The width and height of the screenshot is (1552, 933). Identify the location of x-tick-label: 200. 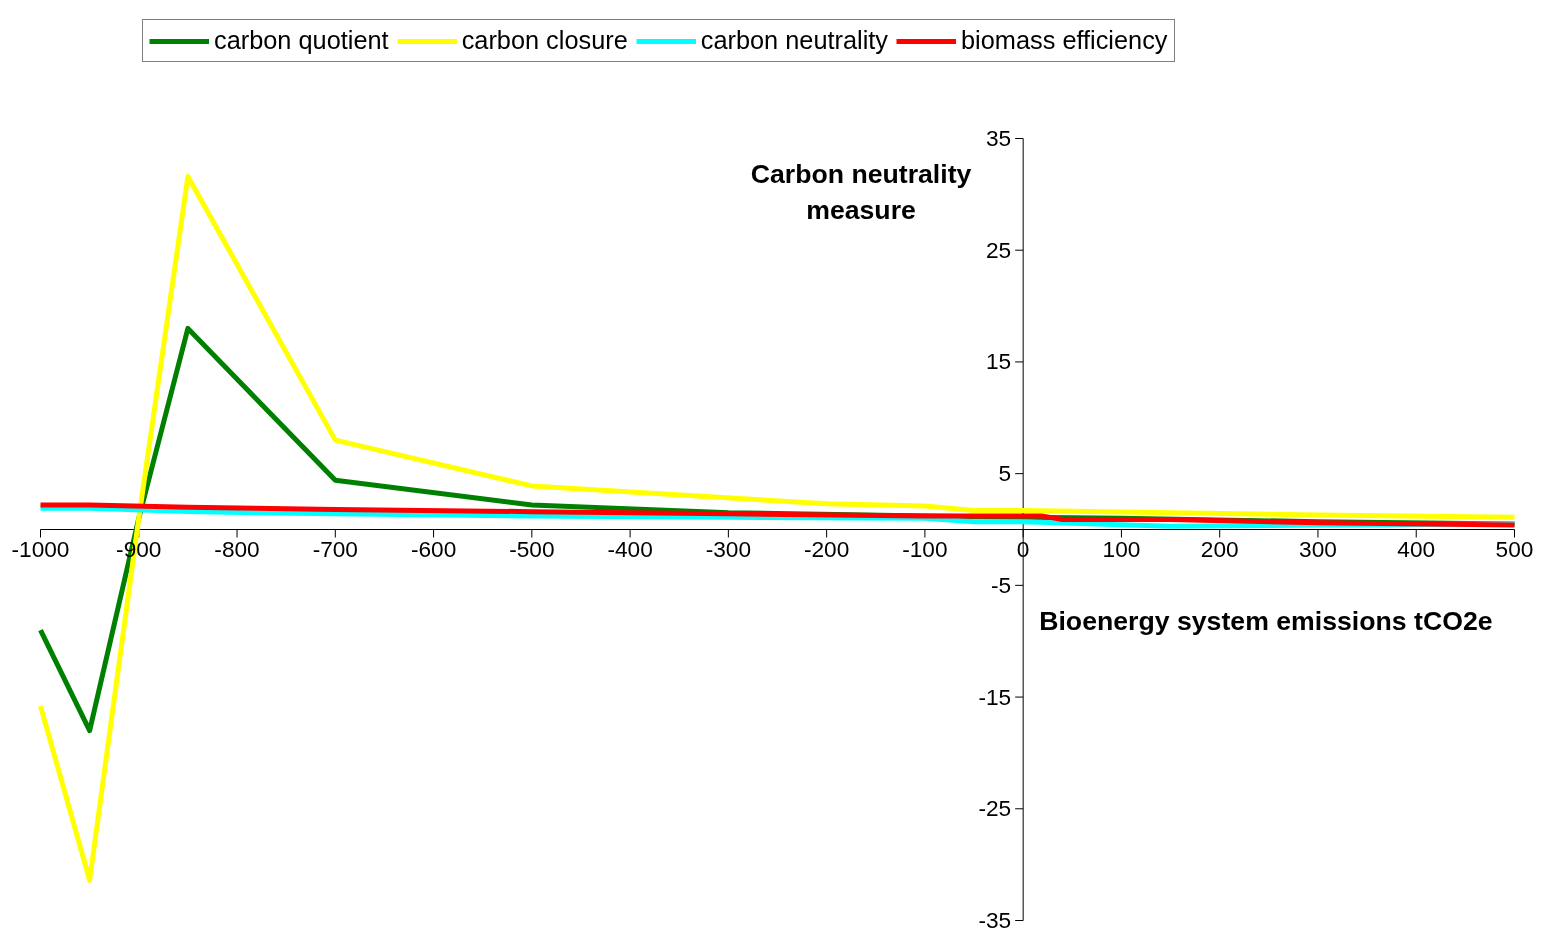
(1219, 548).